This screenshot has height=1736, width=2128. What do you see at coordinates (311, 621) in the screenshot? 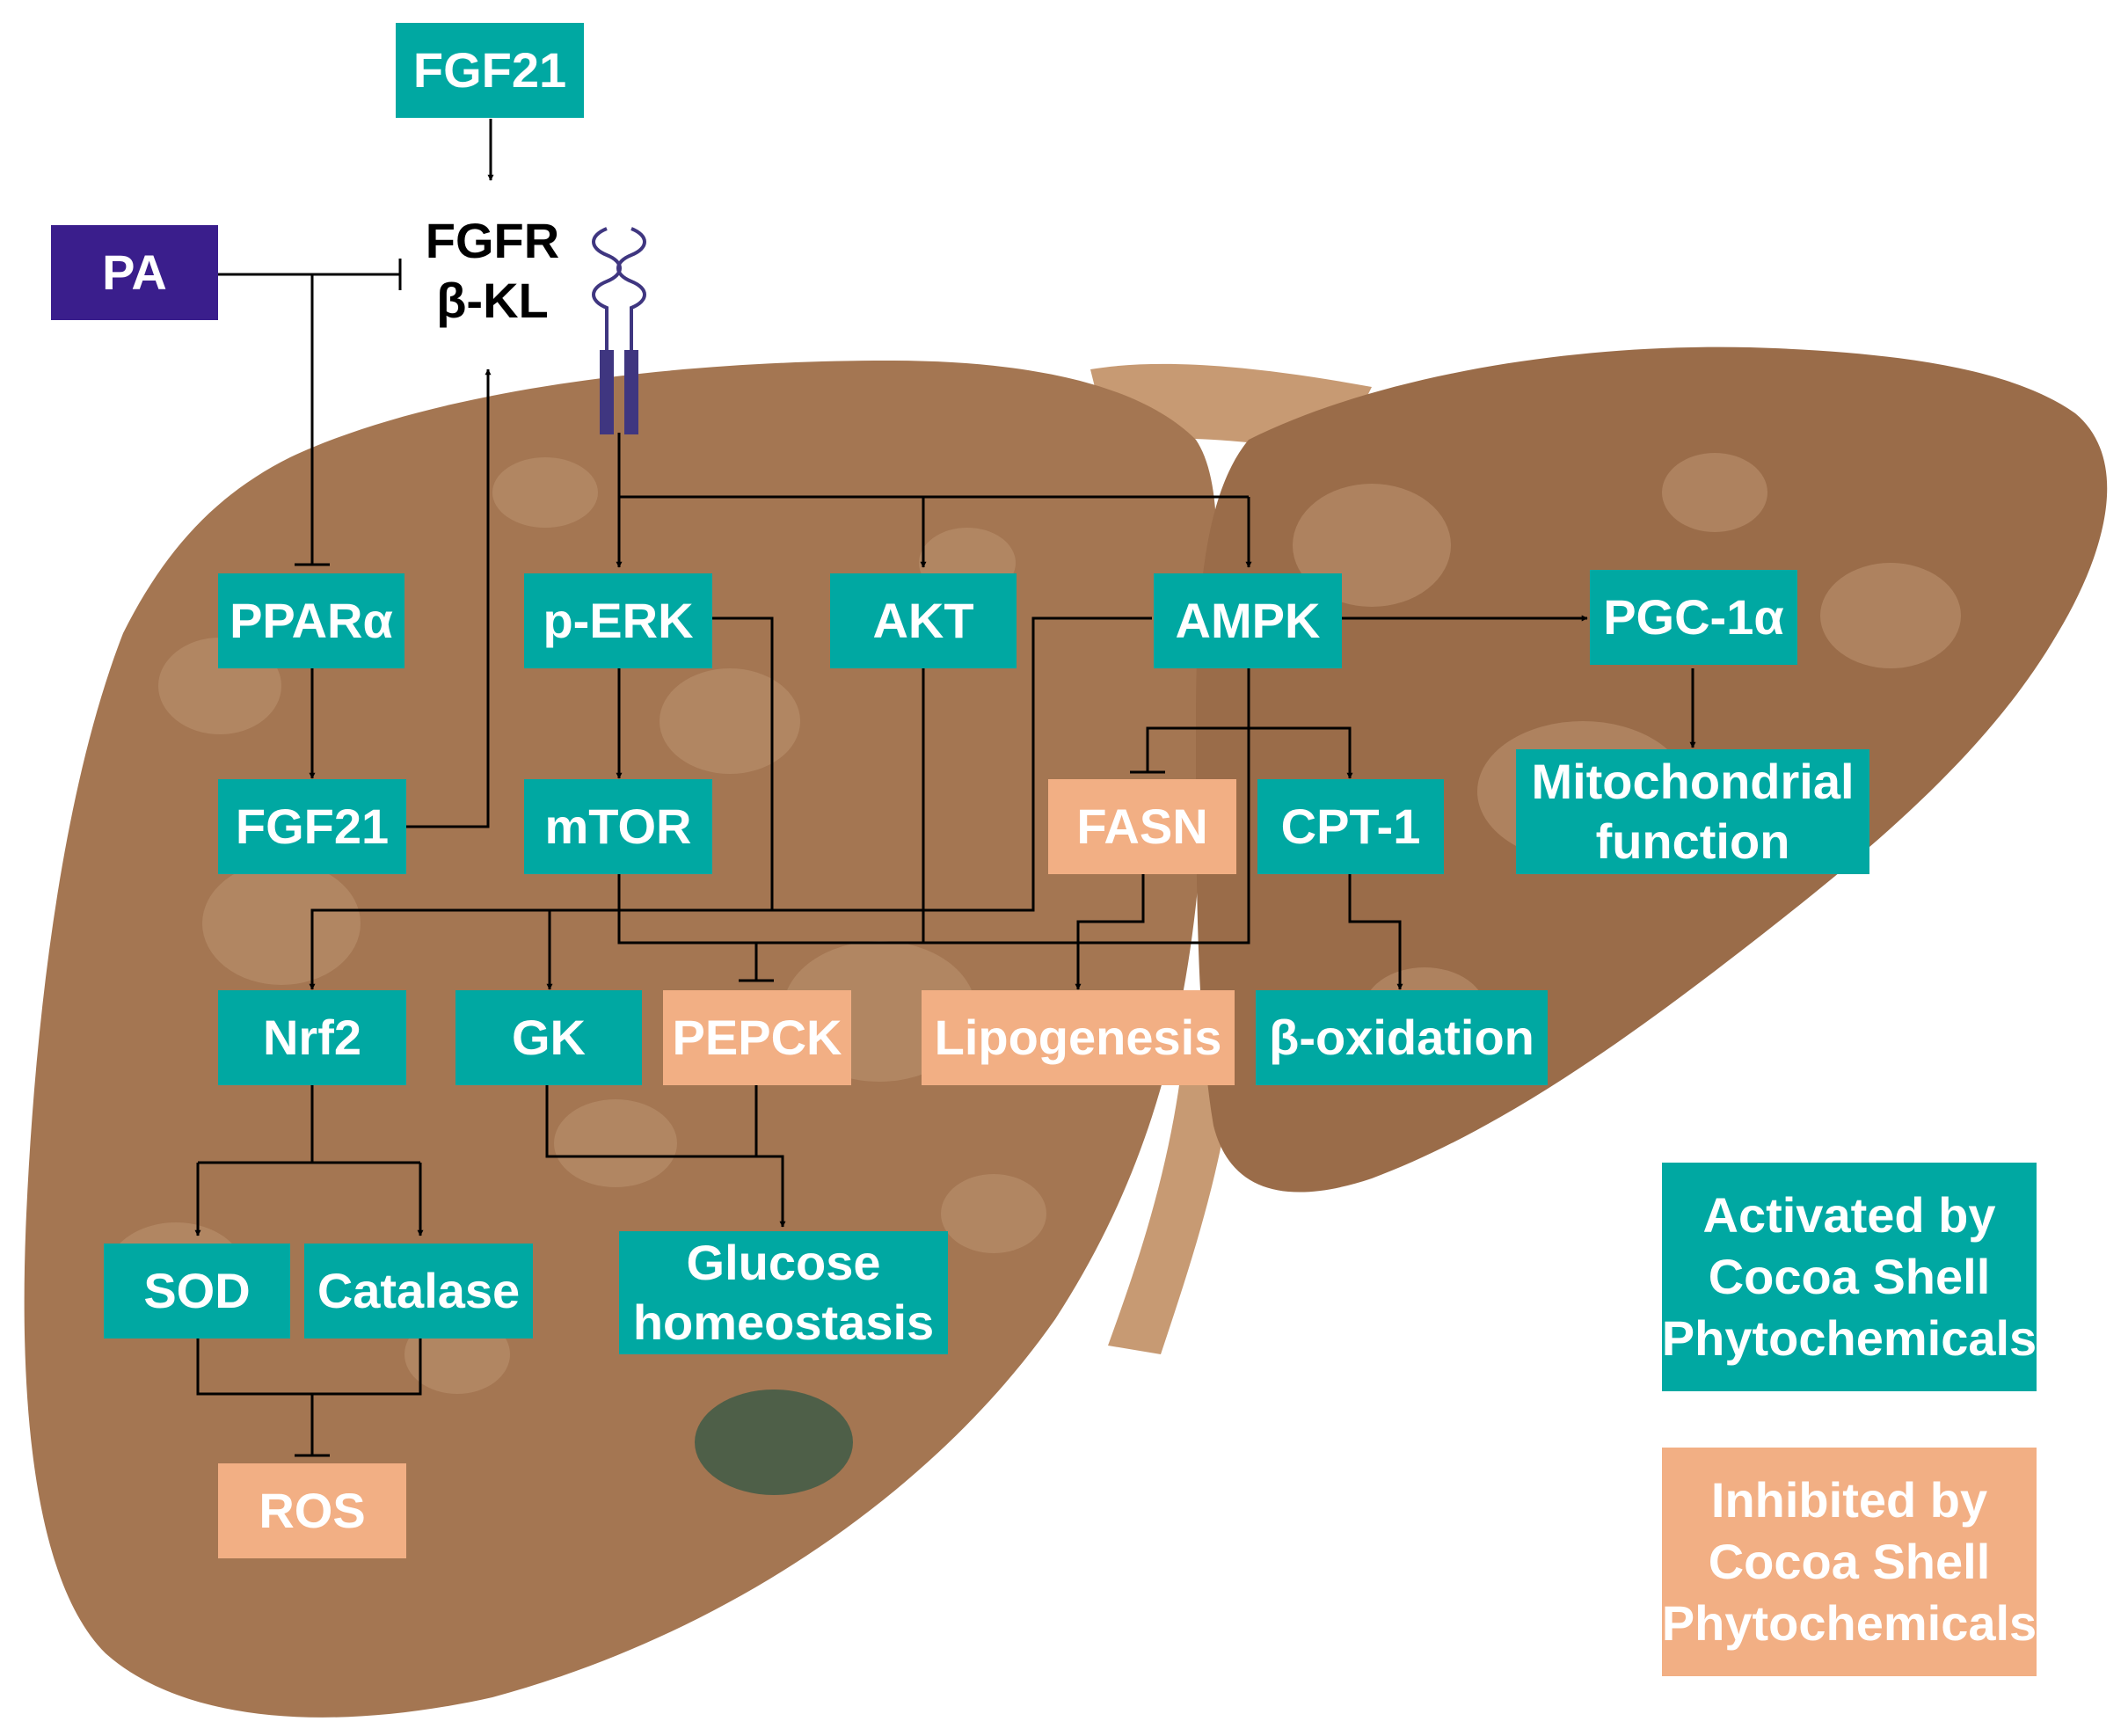
I see `node-ppara: PPARα` at bounding box center [311, 621].